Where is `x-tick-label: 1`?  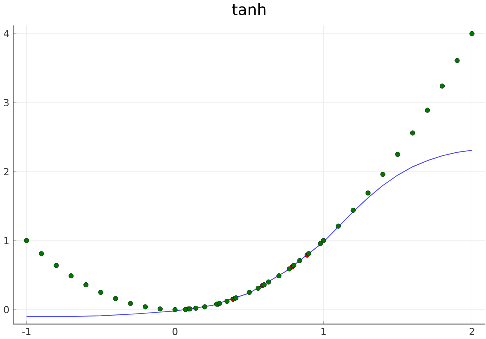
x-tick-label: 1 is located at coordinates (324, 332).